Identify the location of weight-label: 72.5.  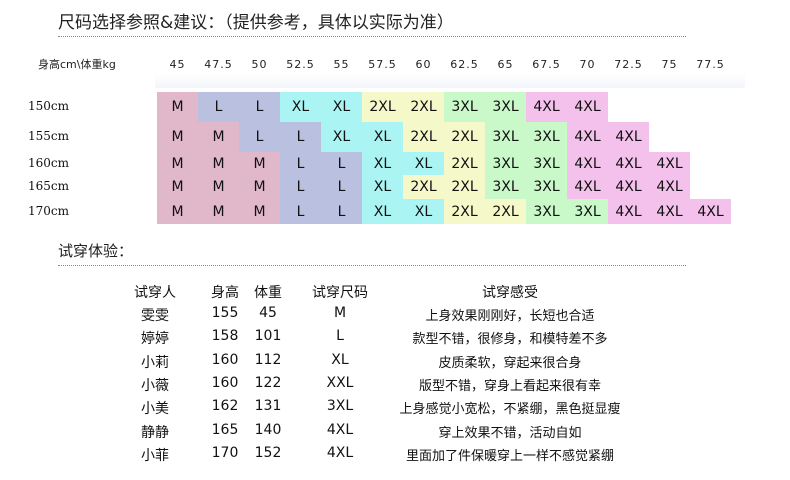
(628, 64).